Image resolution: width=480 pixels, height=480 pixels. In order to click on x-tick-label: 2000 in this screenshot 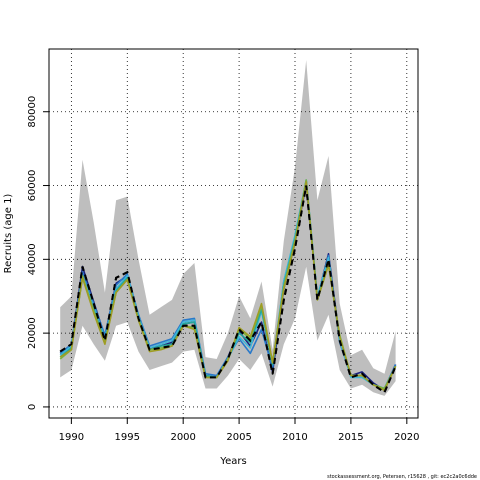, I will do `click(182, 437)`.